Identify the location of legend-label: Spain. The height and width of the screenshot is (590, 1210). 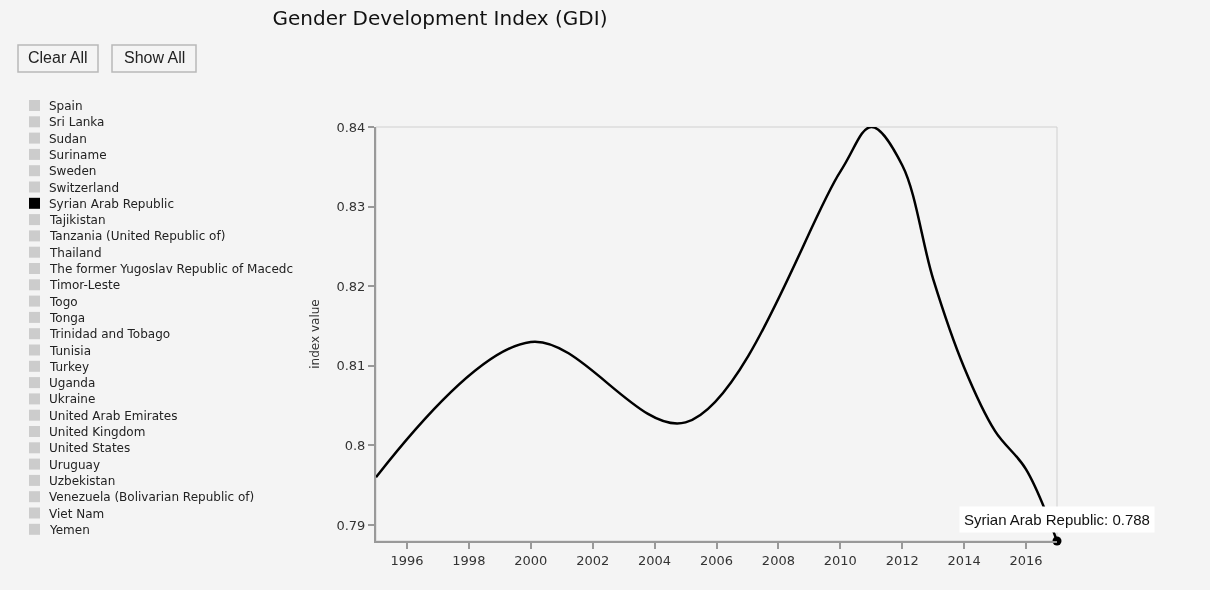
(66, 106).